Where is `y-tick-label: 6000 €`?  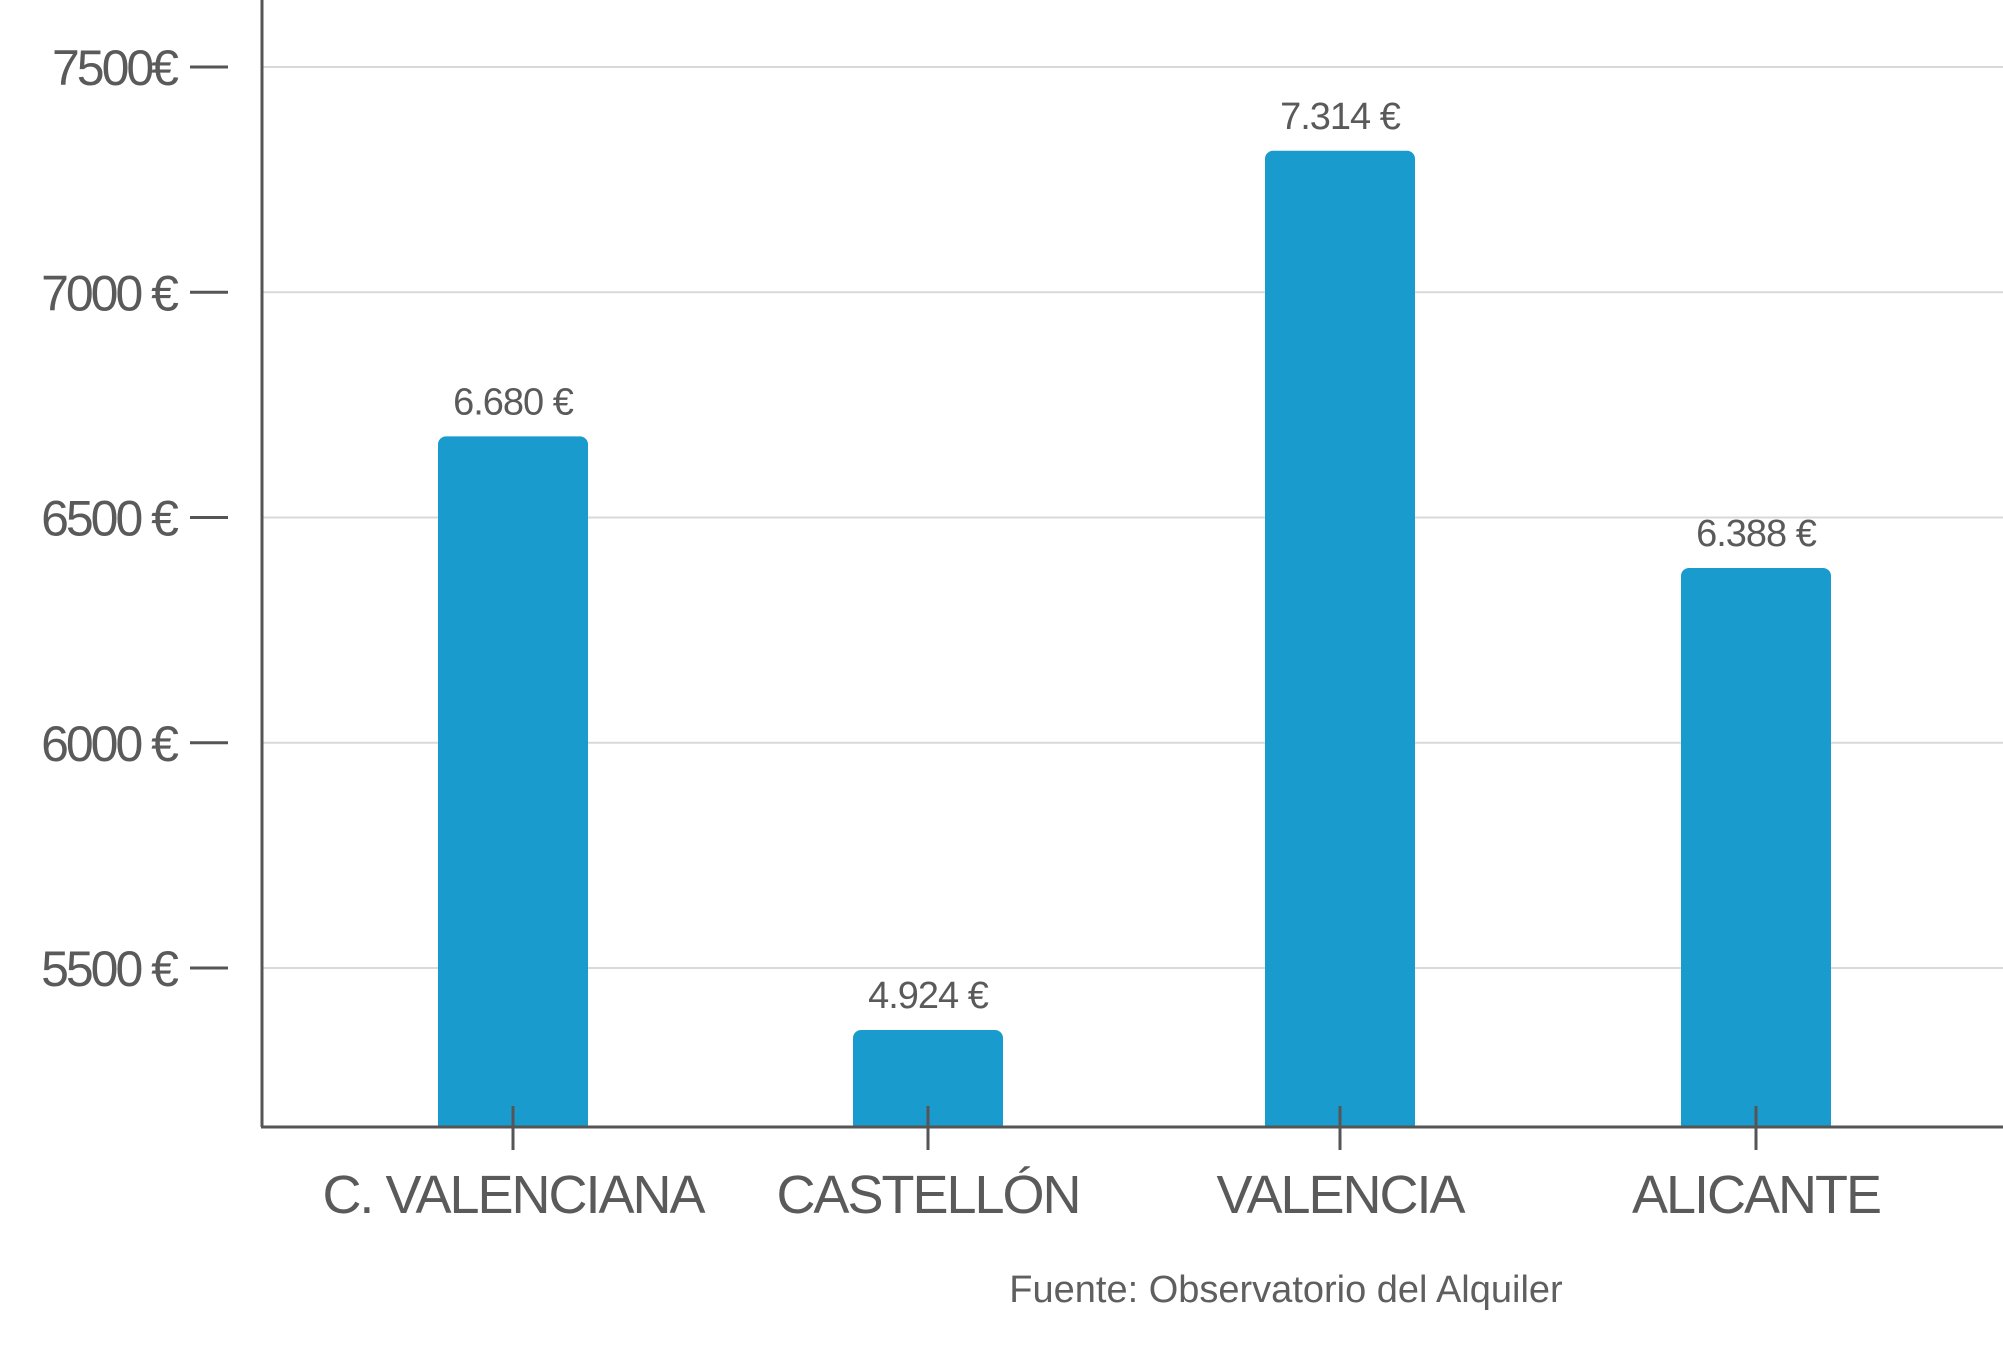 y-tick-label: 6000 € is located at coordinates (110, 744).